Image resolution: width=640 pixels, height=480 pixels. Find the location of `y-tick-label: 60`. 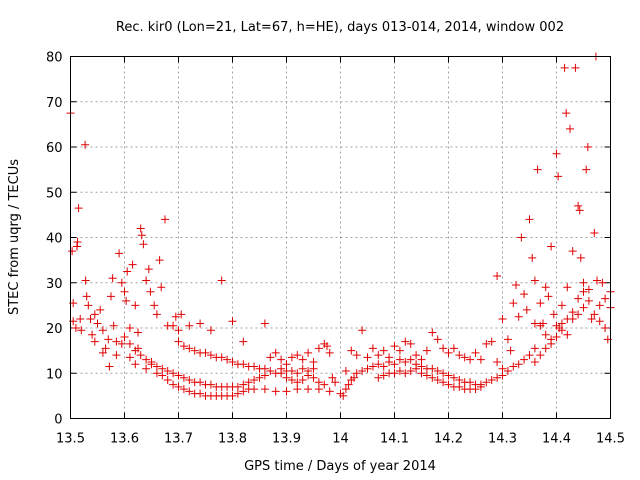

y-tick-label: 60 is located at coordinates (54, 148).